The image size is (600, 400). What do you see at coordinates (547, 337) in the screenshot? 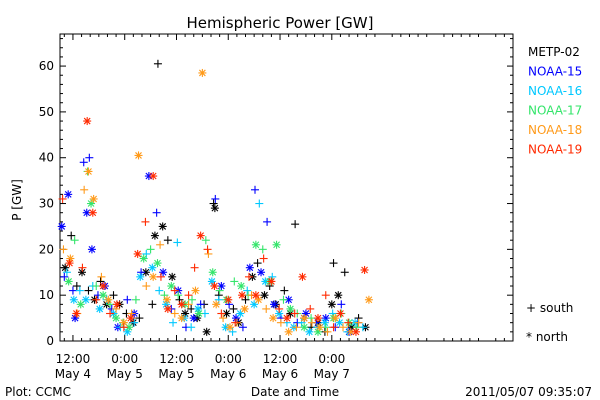
I see `marker-legend-entry: * north` at bounding box center [547, 337].